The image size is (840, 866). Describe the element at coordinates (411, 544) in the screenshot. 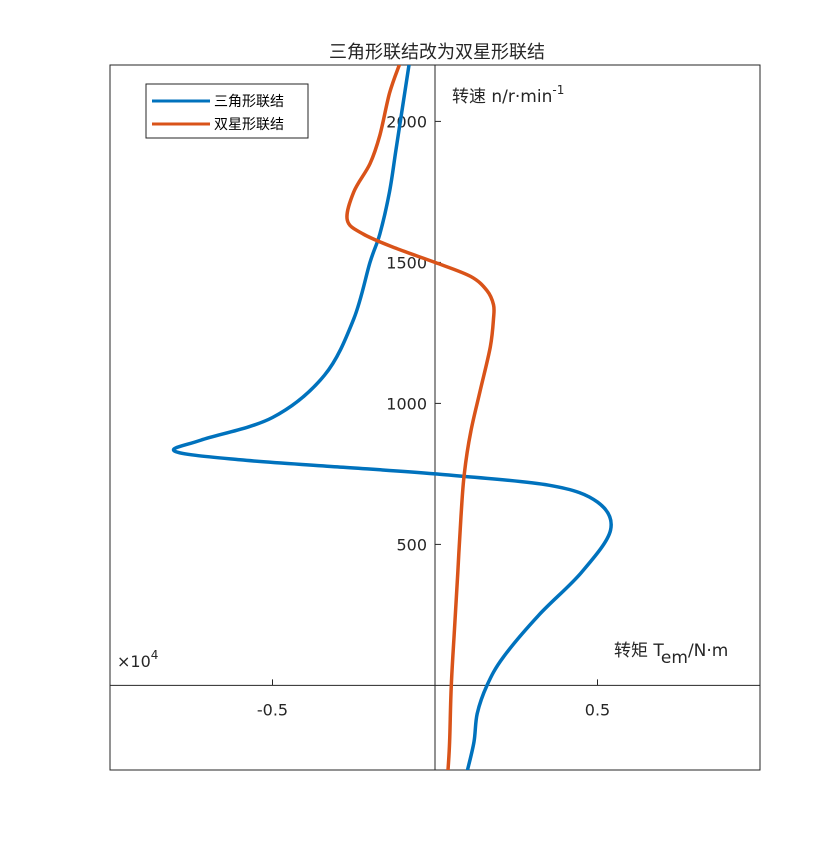

I see `y-tick-label: 500` at that location.